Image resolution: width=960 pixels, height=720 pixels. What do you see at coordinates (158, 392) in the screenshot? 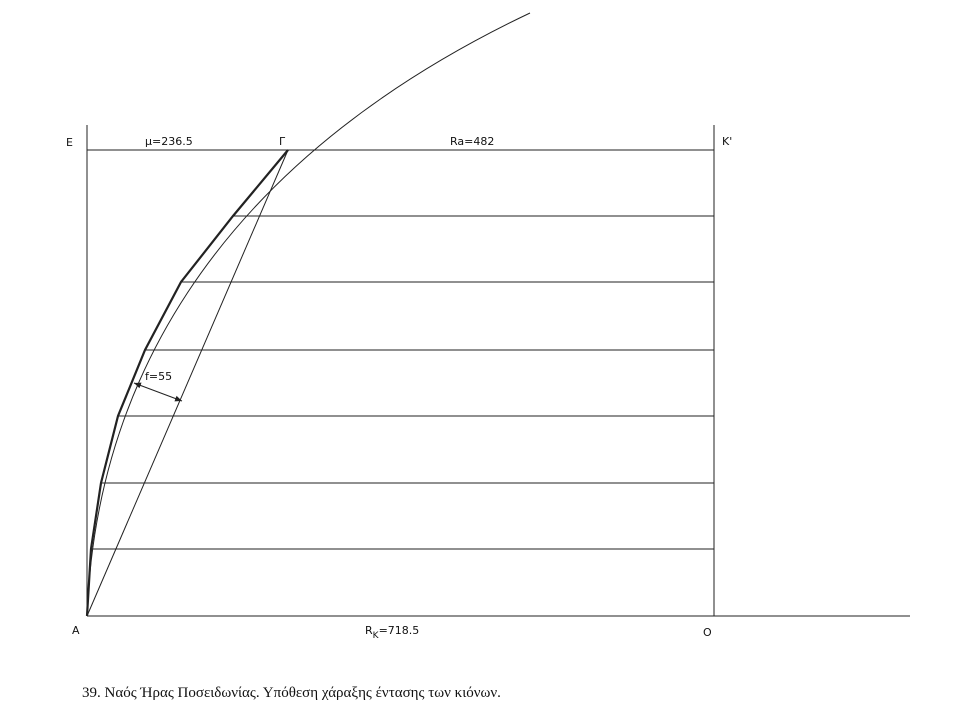
I see `f-dimension` at bounding box center [158, 392].